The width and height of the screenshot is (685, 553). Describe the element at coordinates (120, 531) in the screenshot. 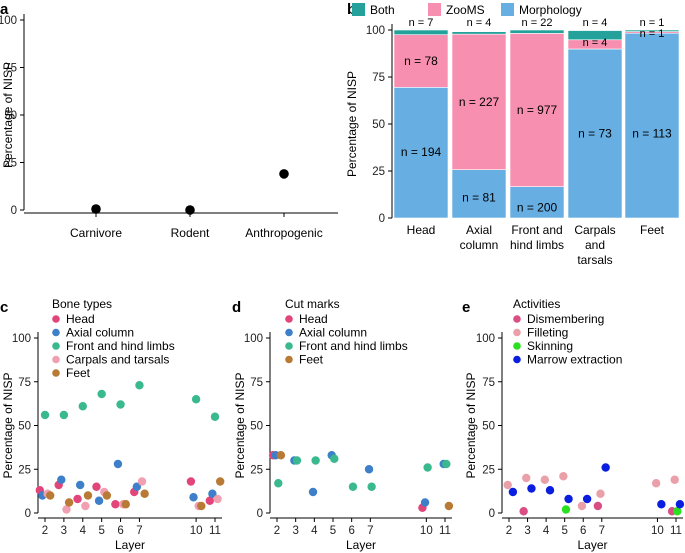

I see `x-tick-label: 6` at that location.